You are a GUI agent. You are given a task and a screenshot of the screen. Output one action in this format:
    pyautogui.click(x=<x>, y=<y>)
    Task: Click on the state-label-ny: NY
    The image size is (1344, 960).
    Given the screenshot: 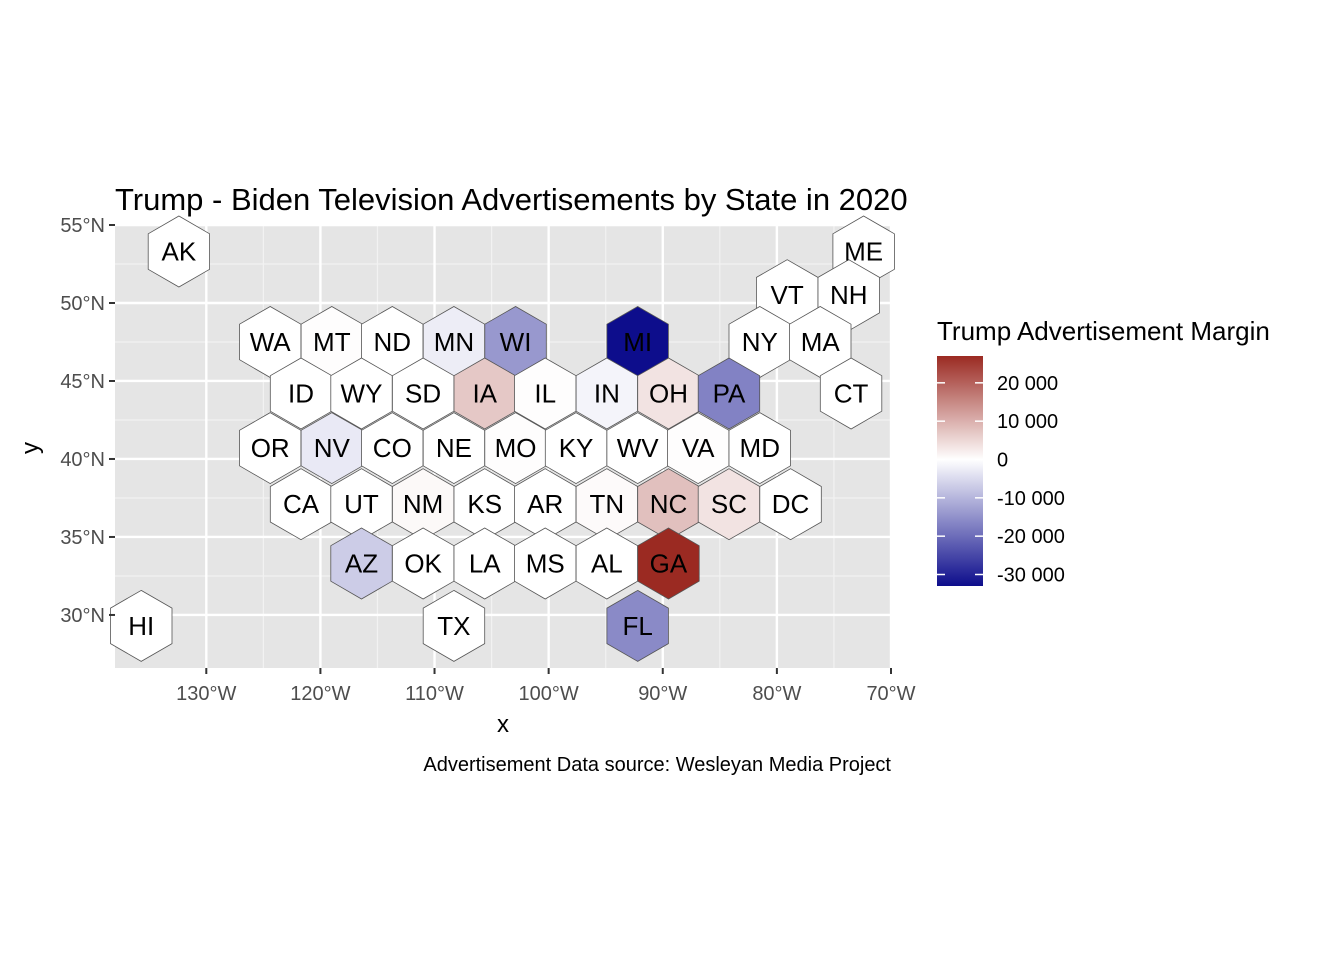 What is the action you would take?
    pyautogui.click(x=760, y=342)
    